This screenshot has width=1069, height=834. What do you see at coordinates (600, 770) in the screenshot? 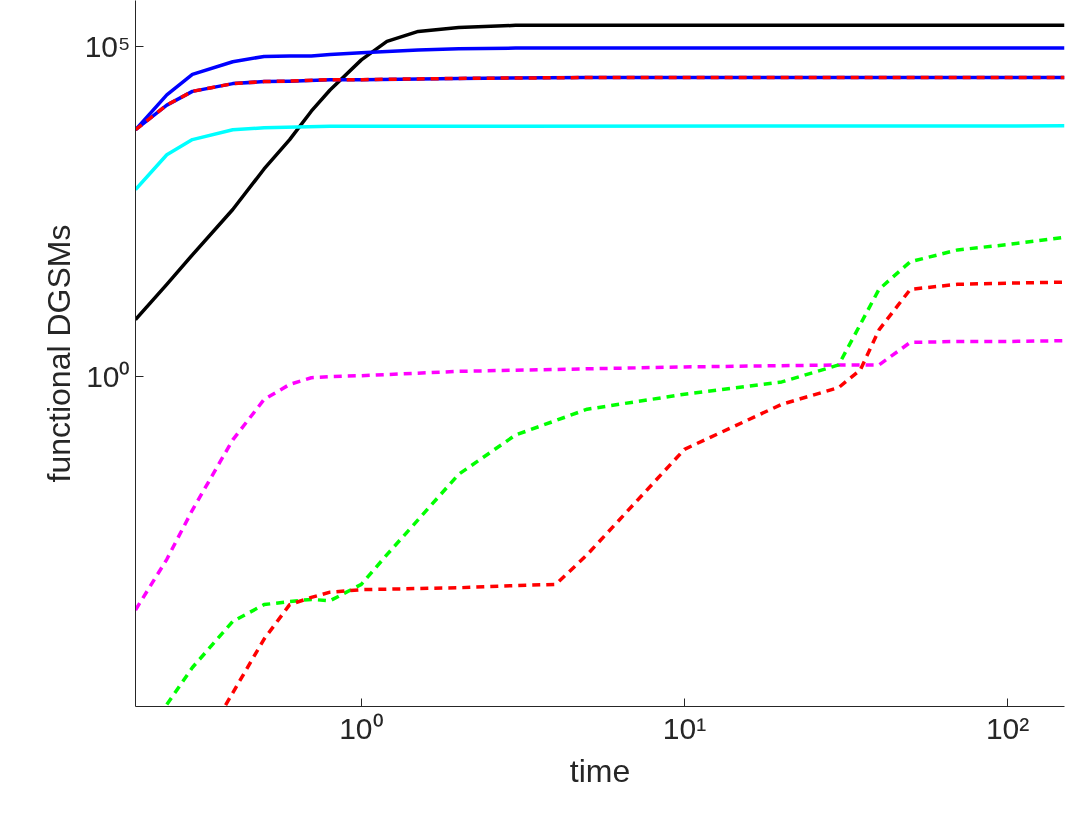
I see `x-axis-title: time` at bounding box center [600, 770].